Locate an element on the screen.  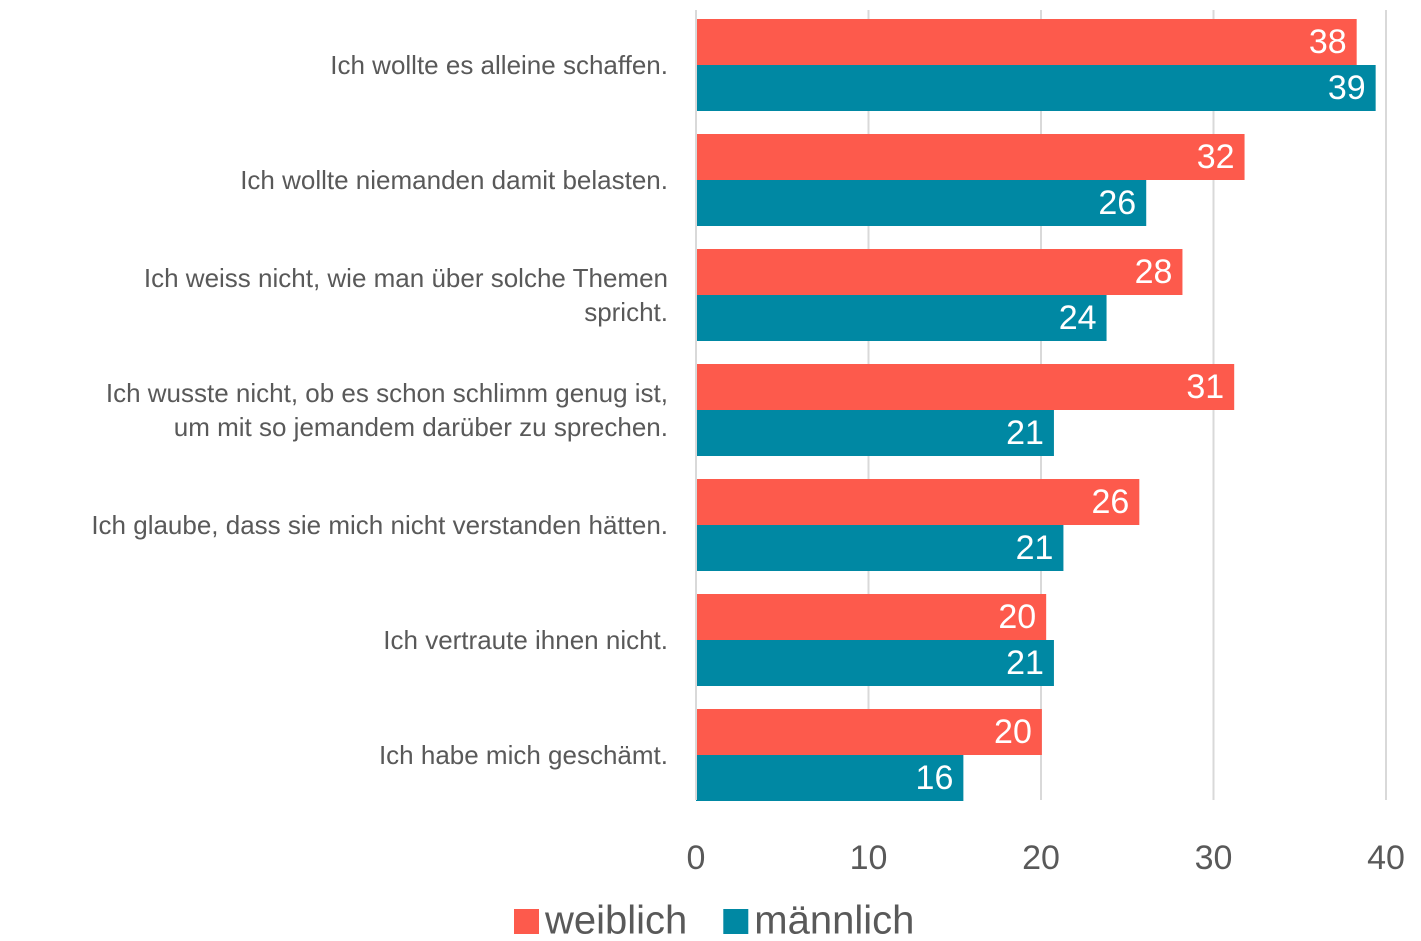
category-label: Ich habe mich geschämt. is located at coordinates (523, 755).